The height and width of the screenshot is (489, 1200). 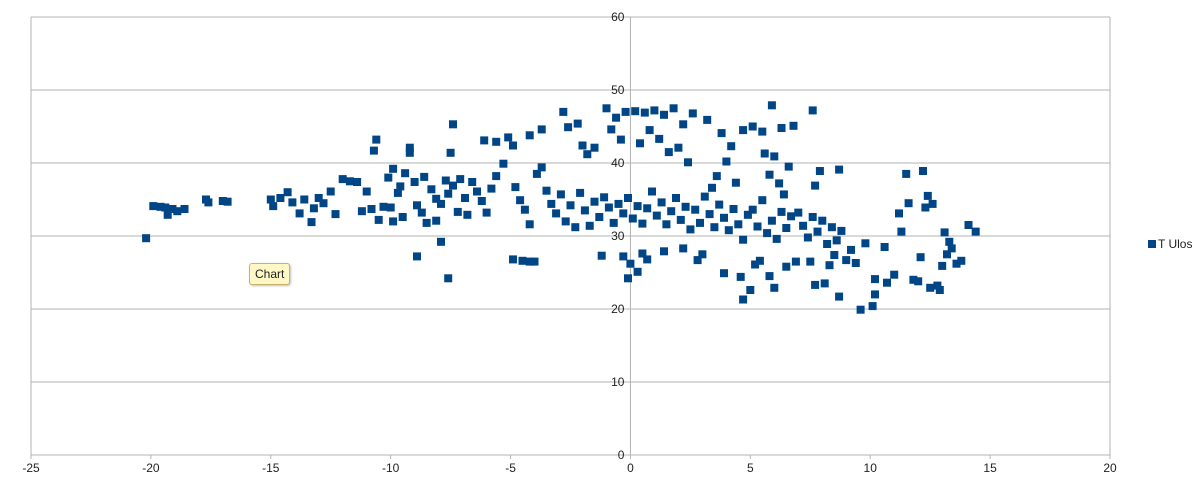 I want to click on x-tick-label: -15, so click(x=271, y=468).